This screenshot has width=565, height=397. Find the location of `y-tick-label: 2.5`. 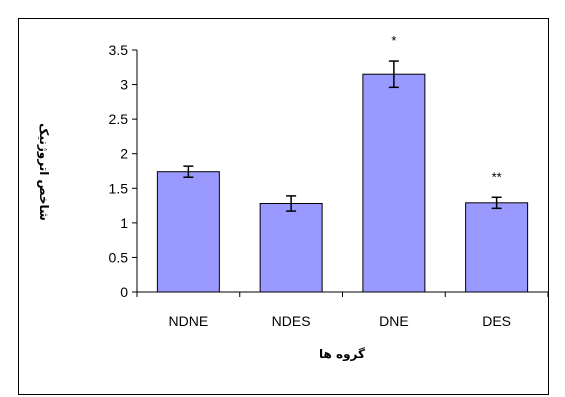

y-tick-label: 2.5 is located at coordinates (119, 119).